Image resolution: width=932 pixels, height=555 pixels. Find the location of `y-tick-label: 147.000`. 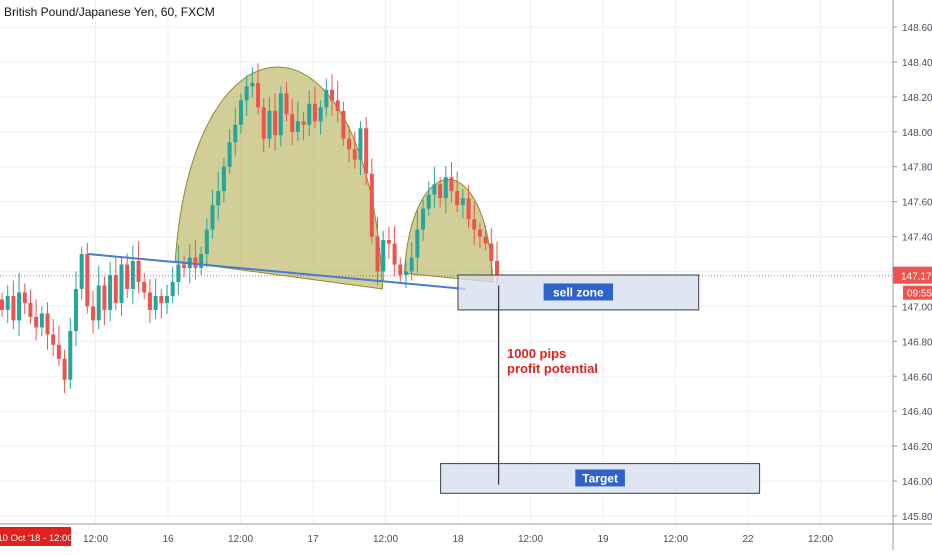

y-tick-label: 147.000 is located at coordinates (917, 307).